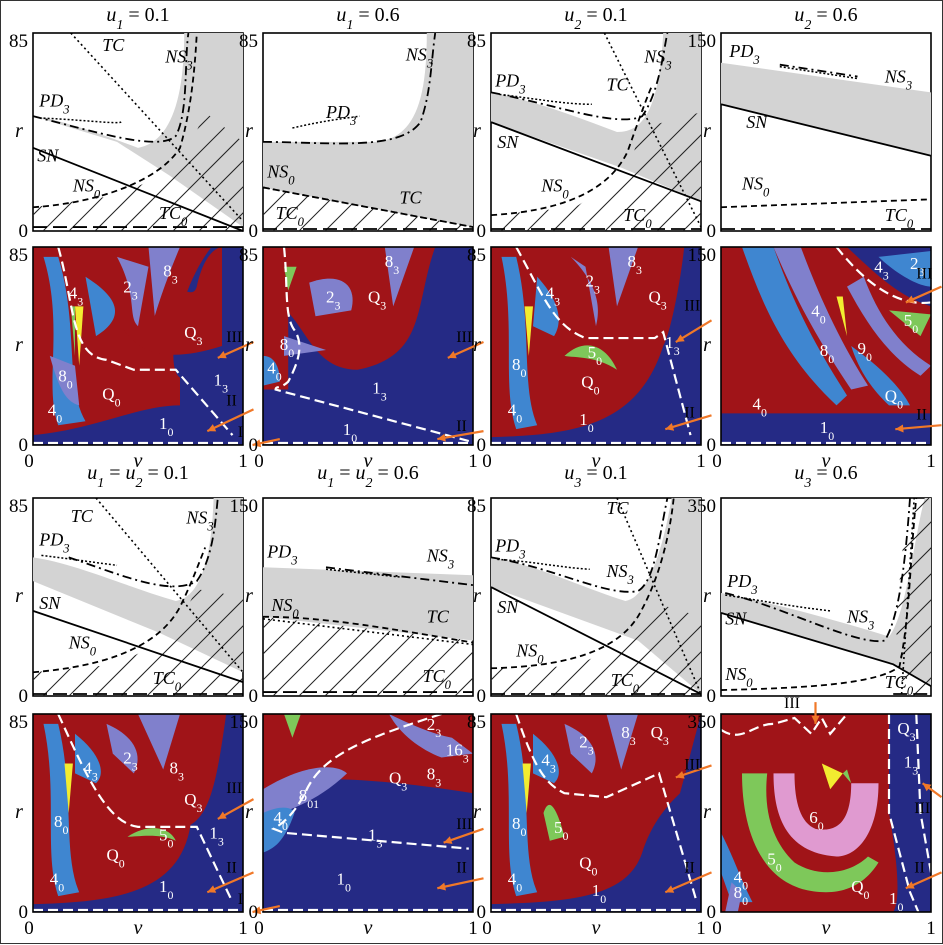  Describe the element at coordinates (166, 889) in the screenshot. I see `region-label: 10` at that location.